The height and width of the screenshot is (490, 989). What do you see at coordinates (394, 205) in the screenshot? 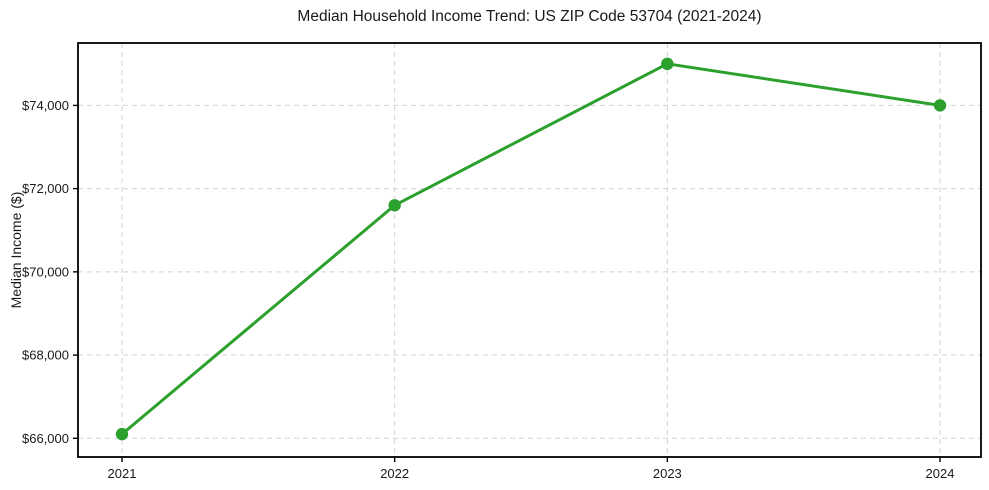
I see `data-point-2022` at bounding box center [394, 205].